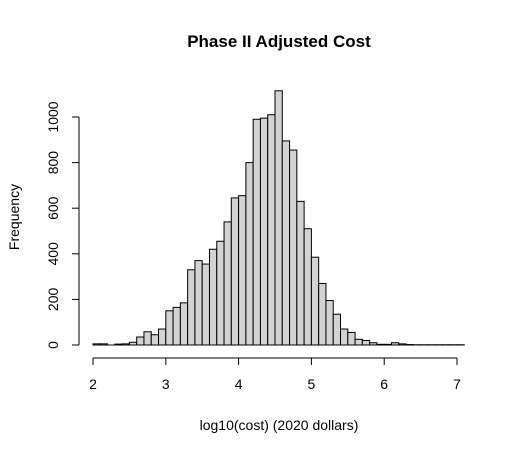 The height and width of the screenshot is (454, 520). Describe the element at coordinates (53, 208) in the screenshot. I see `y-tick-label: 600` at that location.